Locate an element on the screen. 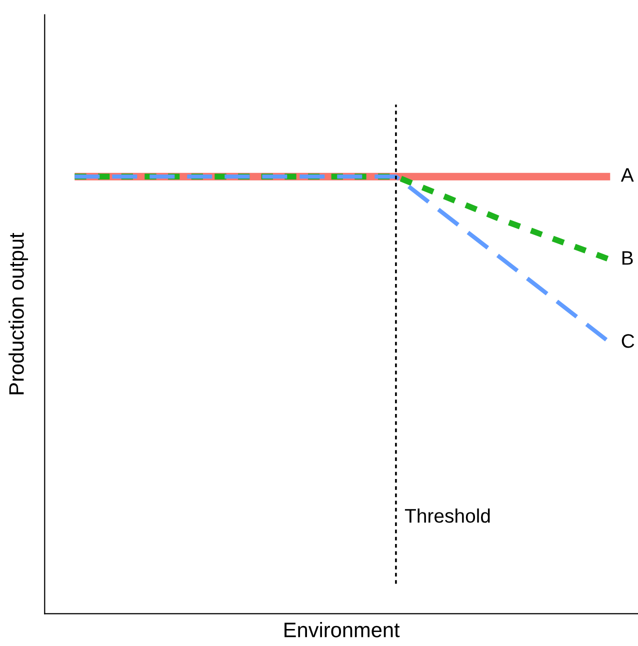 The image size is (638, 646). x-axis-title: Environment is located at coordinates (342, 630).